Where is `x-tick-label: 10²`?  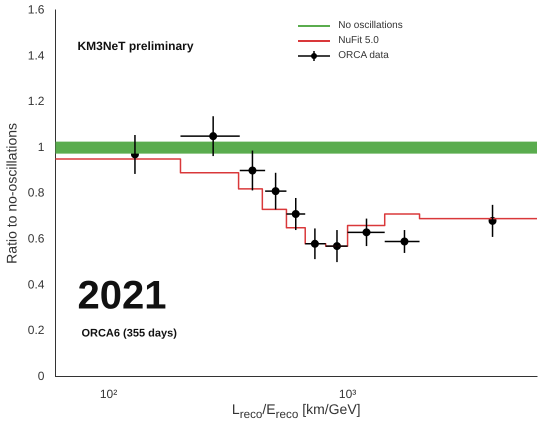 x-tick-label: 10² is located at coordinates (109, 394).